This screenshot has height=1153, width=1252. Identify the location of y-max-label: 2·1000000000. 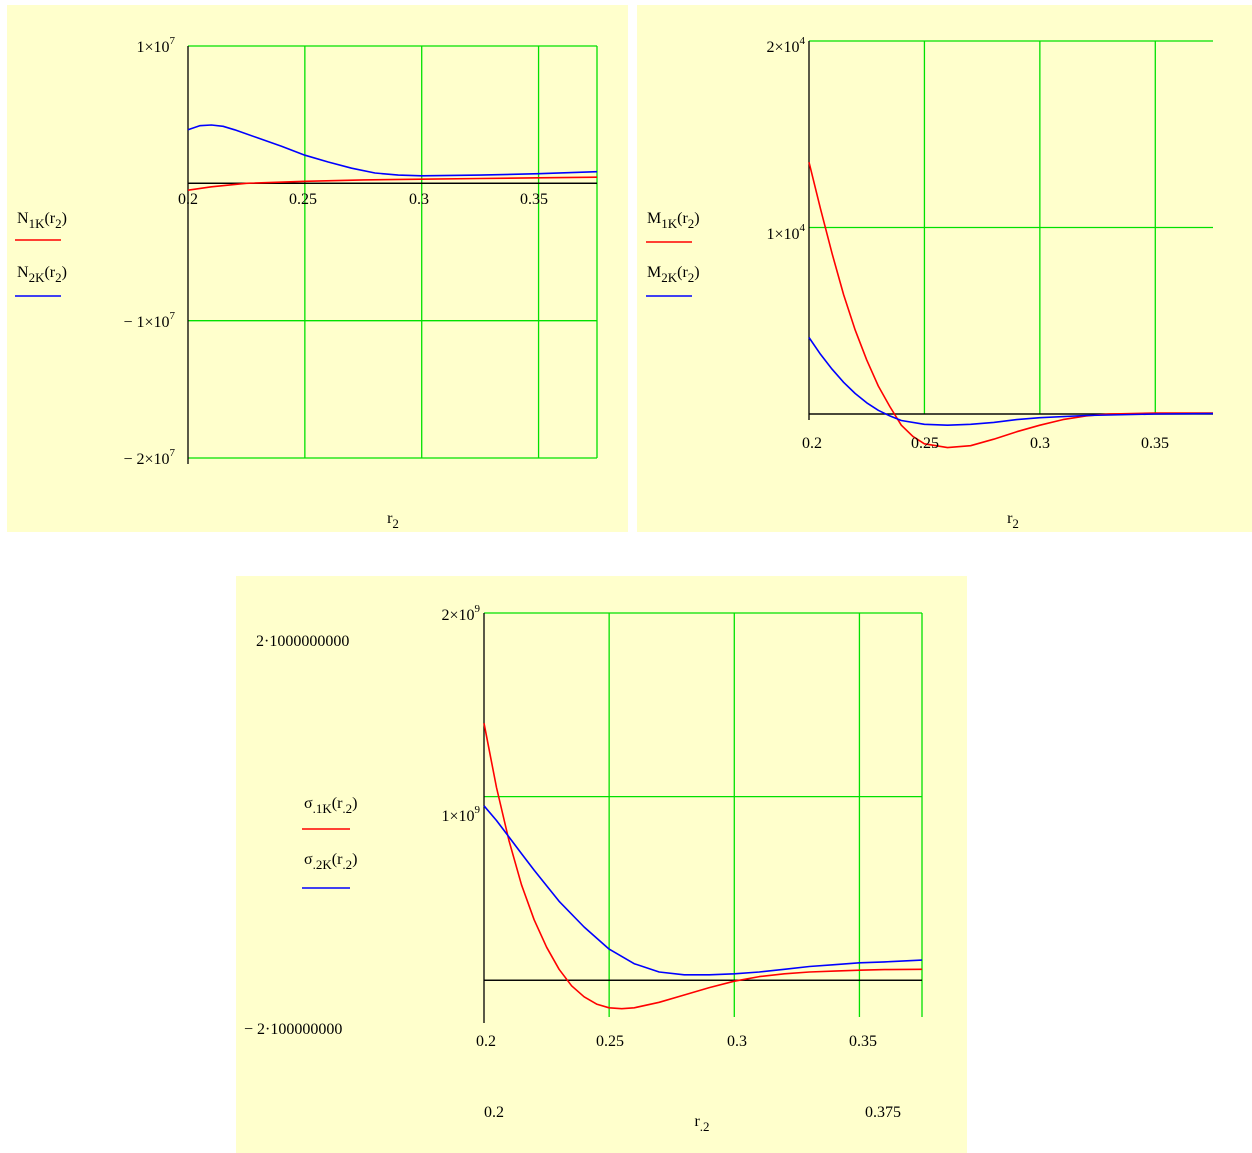
(302, 641).